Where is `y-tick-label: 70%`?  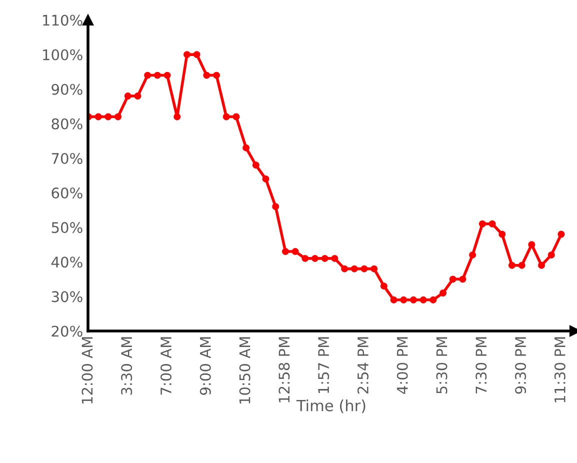 y-tick-label: 70% is located at coordinates (67, 158).